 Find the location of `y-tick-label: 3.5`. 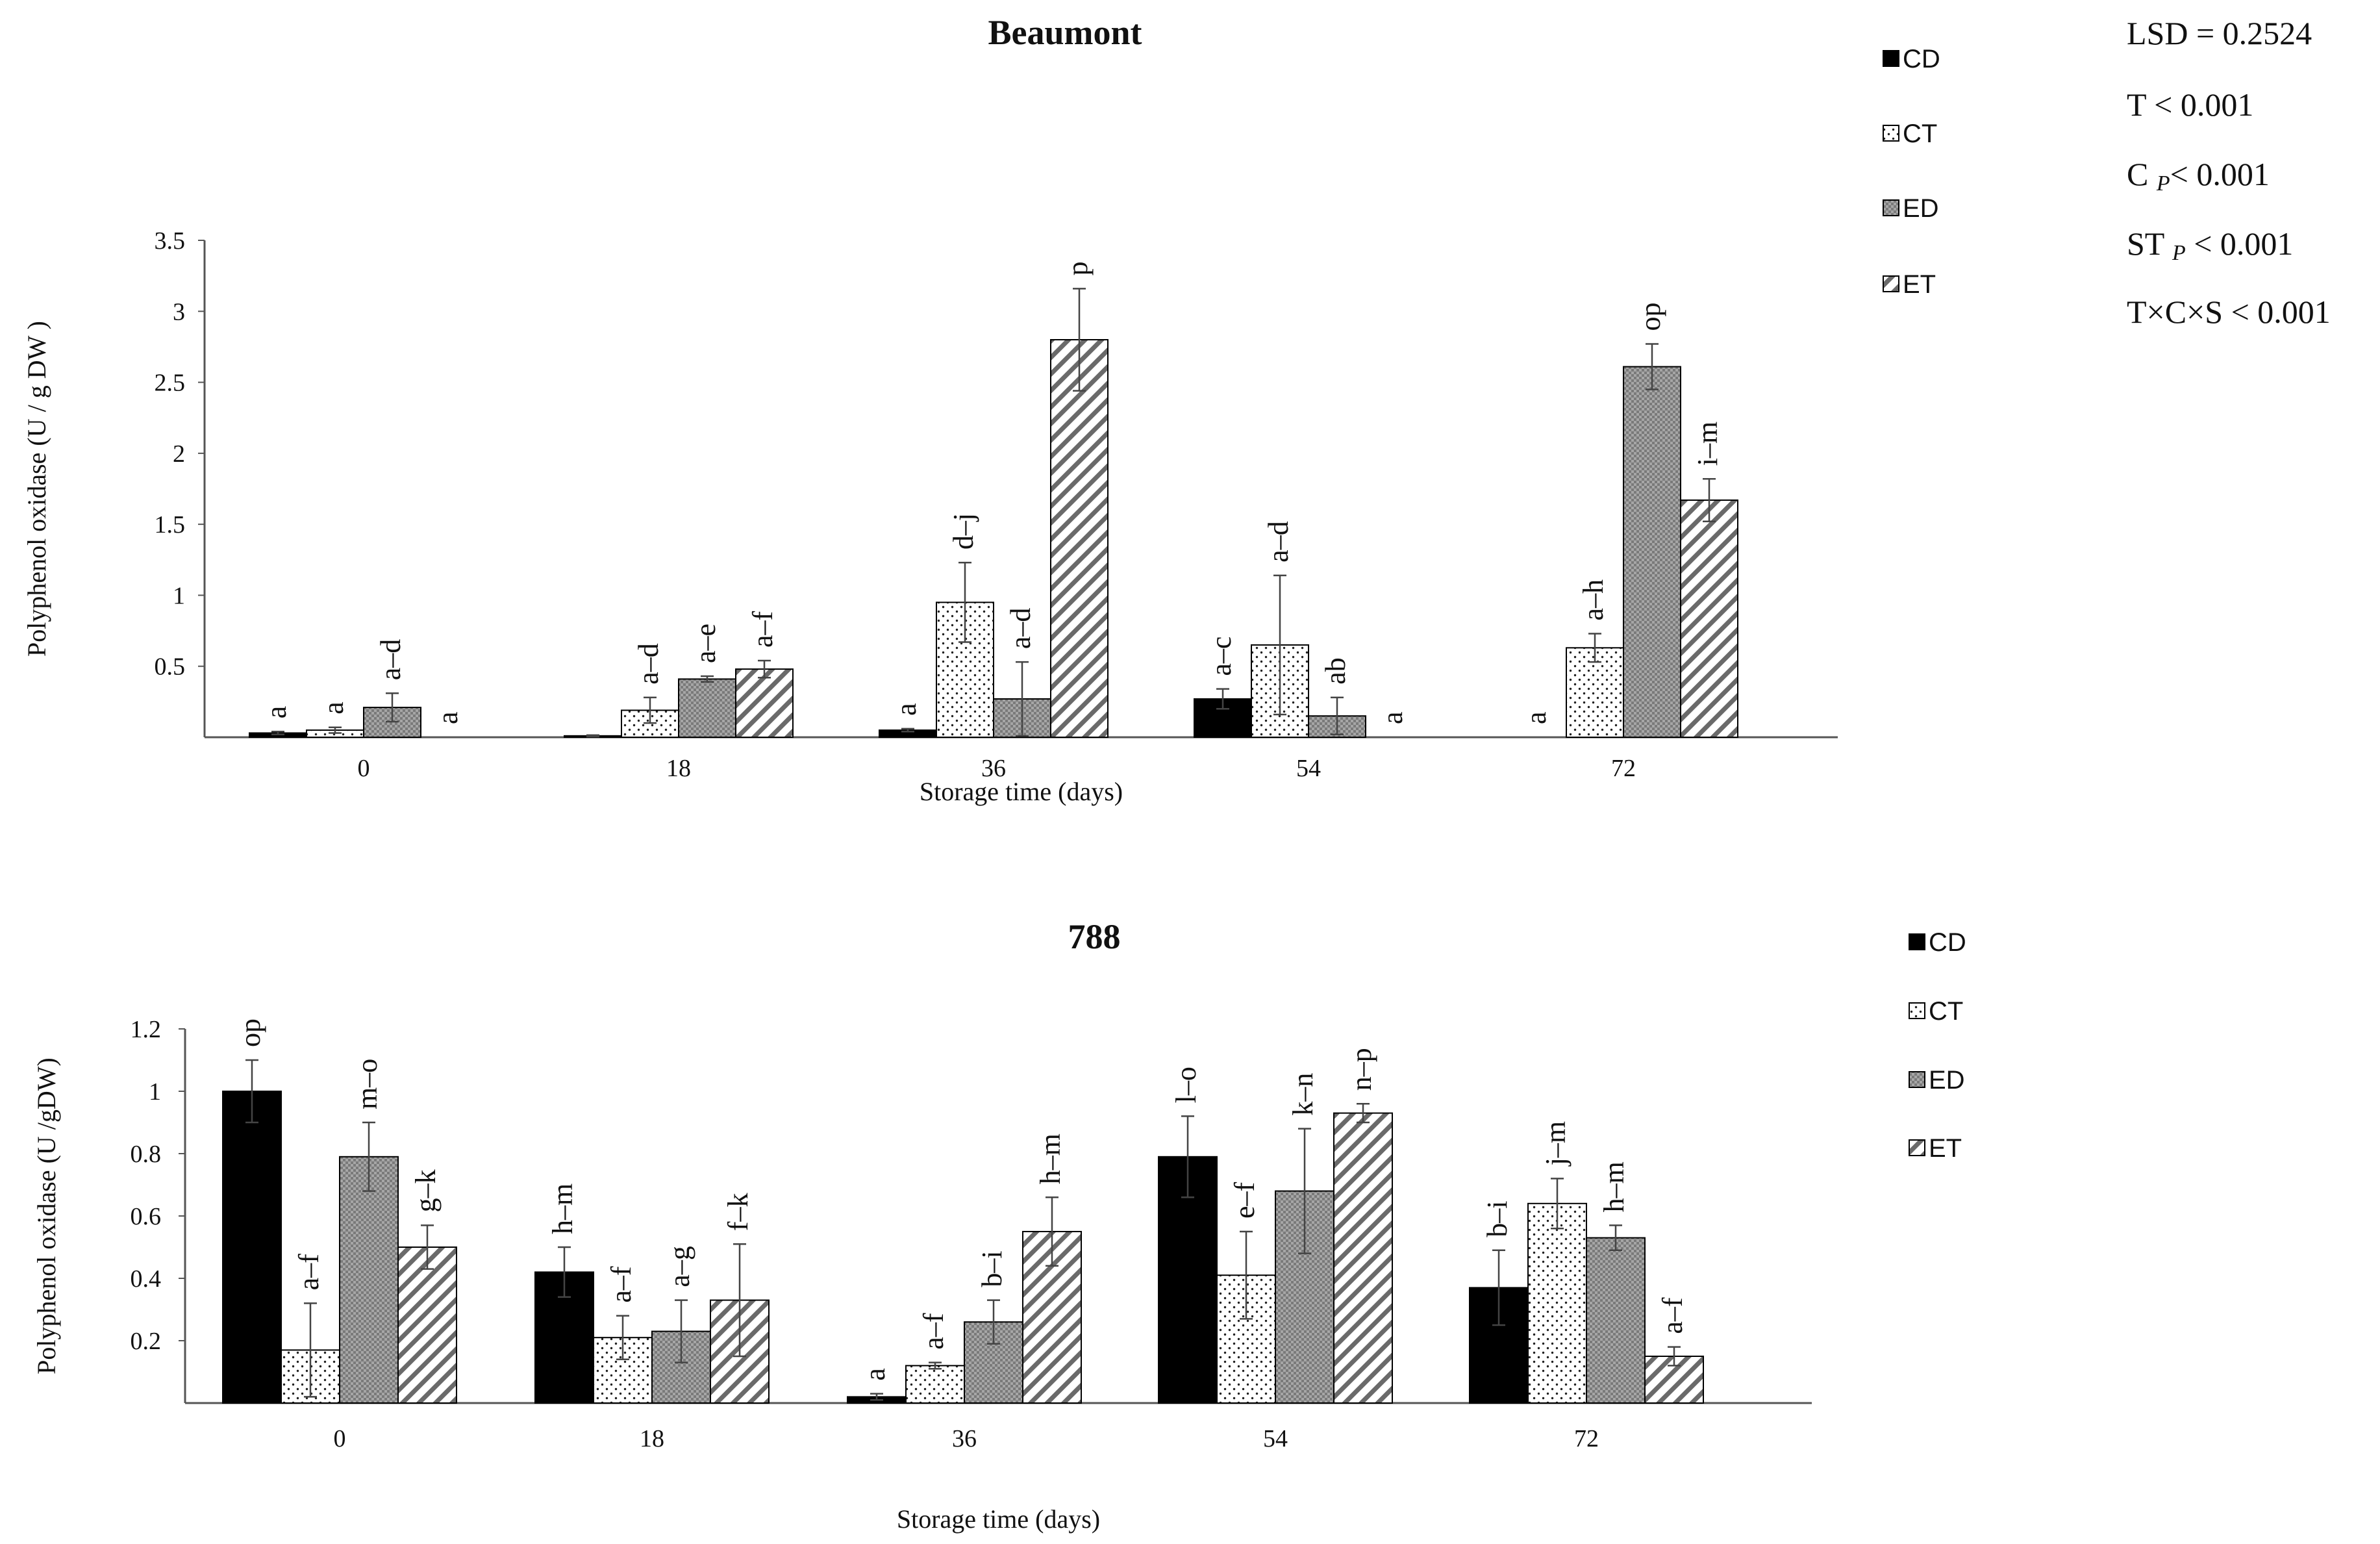

y-tick-label: 3.5 is located at coordinates (171, 241).